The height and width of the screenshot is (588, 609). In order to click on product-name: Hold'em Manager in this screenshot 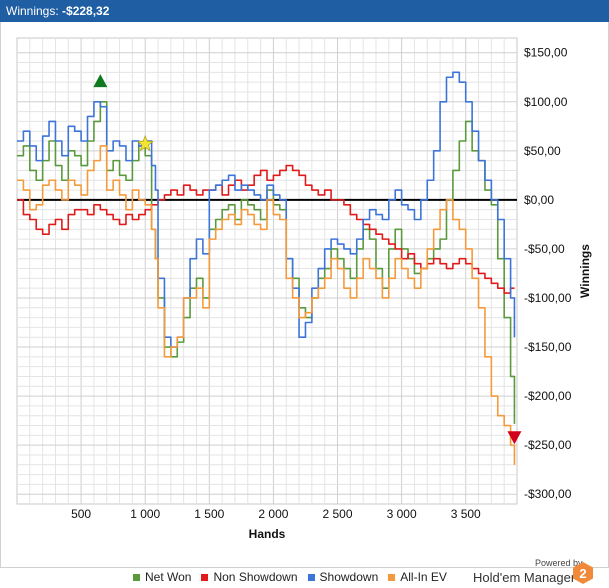, I will do `click(524, 577)`.